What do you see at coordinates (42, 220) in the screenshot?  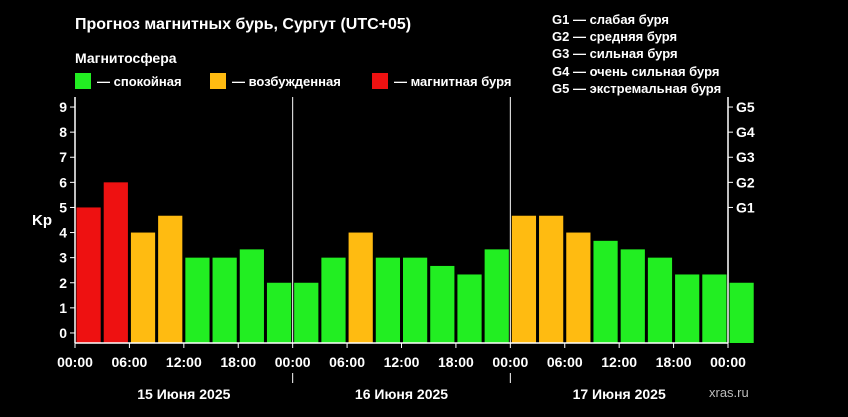 I see `y-axis-label: Kp` at bounding box center [42, 220].